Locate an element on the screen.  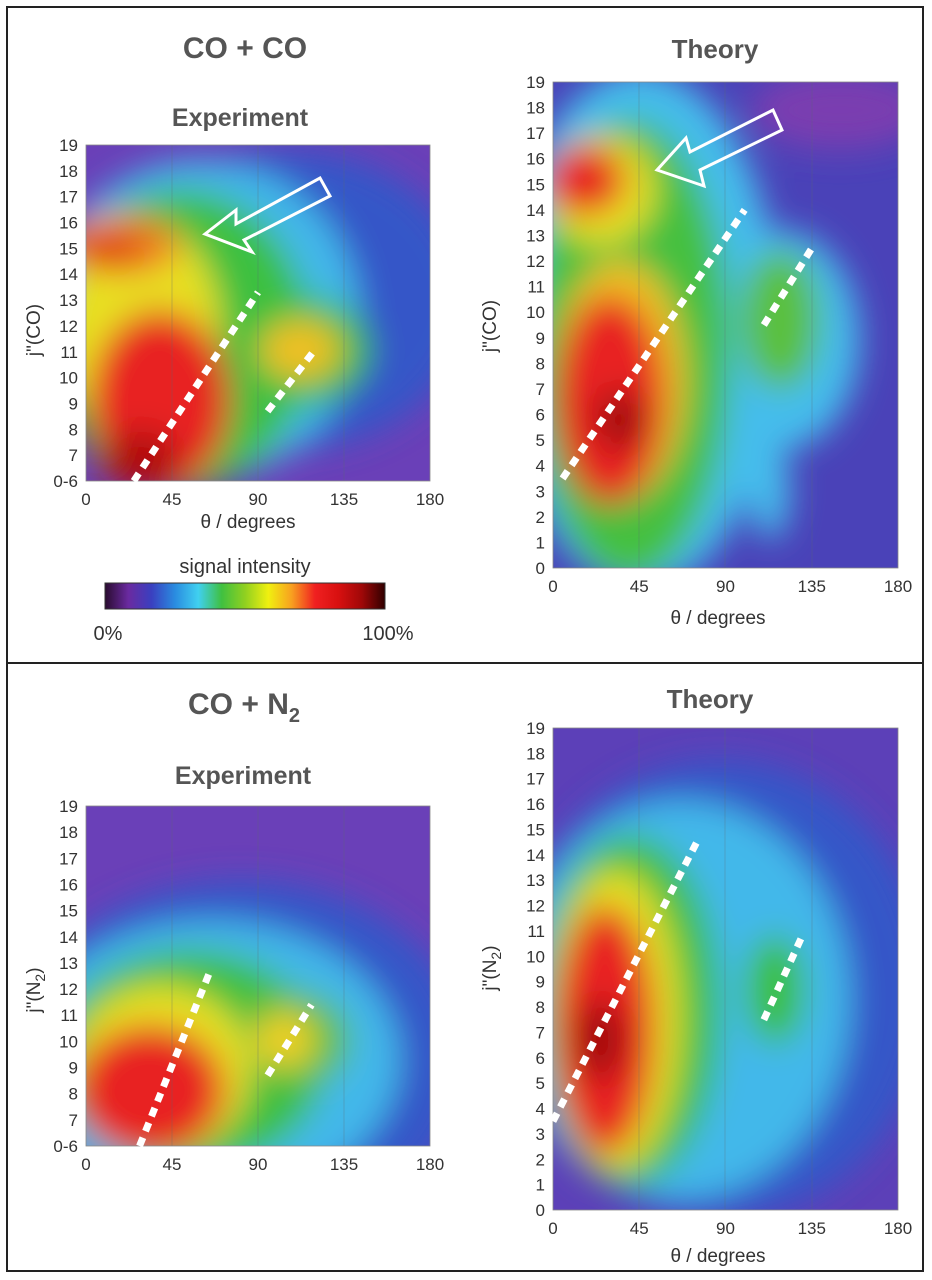
p2-y-tick: 13 is located at coordinates (535, 235).